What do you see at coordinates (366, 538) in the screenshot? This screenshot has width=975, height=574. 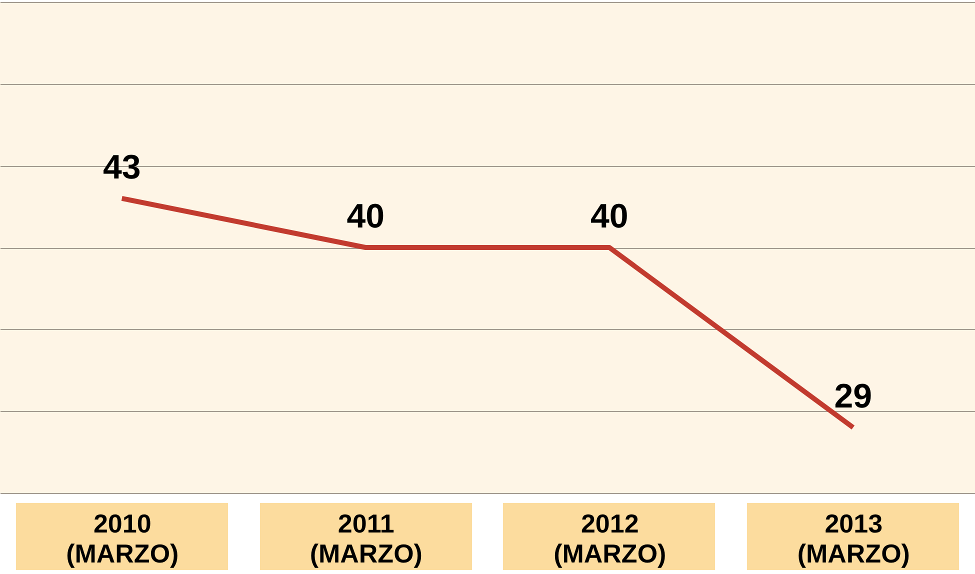 I see `x-tick-label: 2011 (MARZO)` at bounding box center [366, 538].